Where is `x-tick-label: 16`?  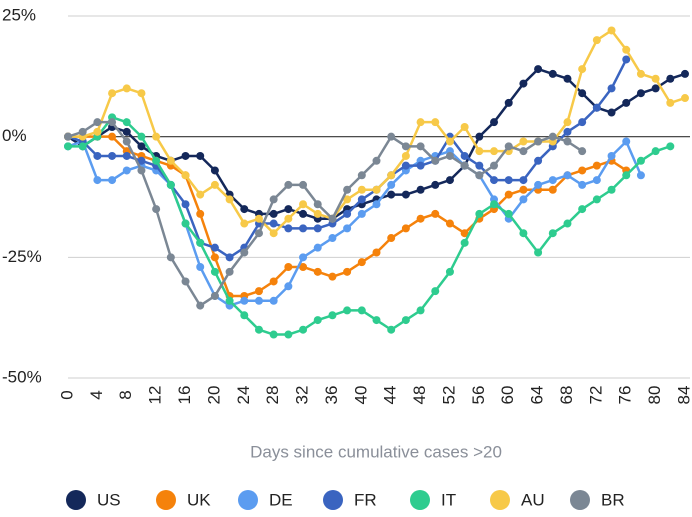 x-tick-label: 16 is located at coordinates (184, 395).